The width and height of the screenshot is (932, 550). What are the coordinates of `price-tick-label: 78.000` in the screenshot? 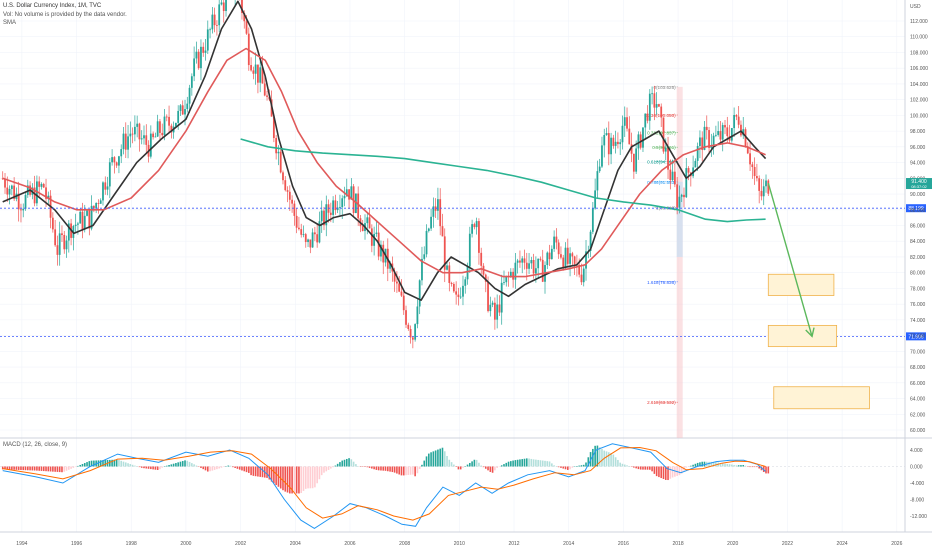 It's located at (918, 289).